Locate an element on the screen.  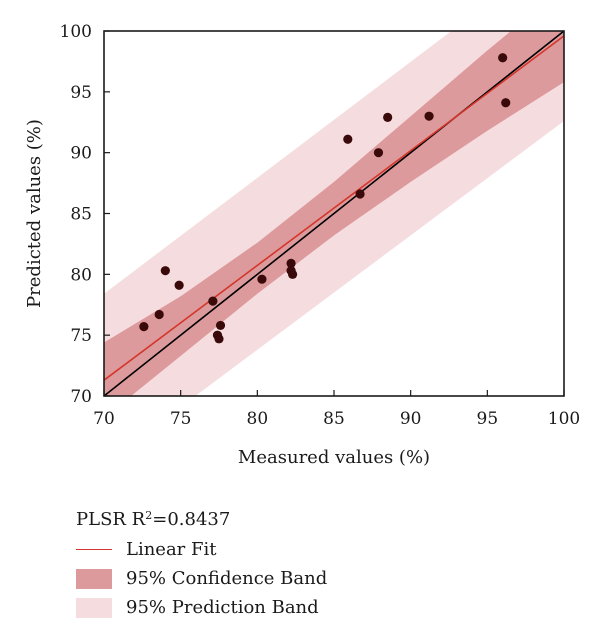
x-tick-label: 70 is located at coordinates (104, 419).